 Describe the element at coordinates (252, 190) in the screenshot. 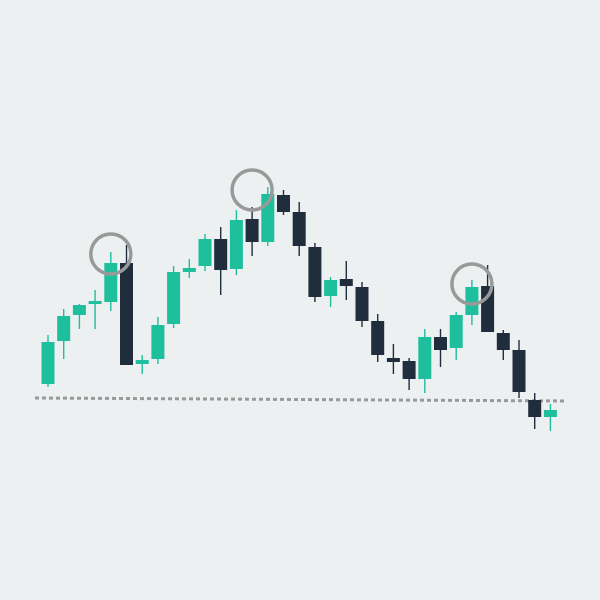

I see `head-marker` at that location.